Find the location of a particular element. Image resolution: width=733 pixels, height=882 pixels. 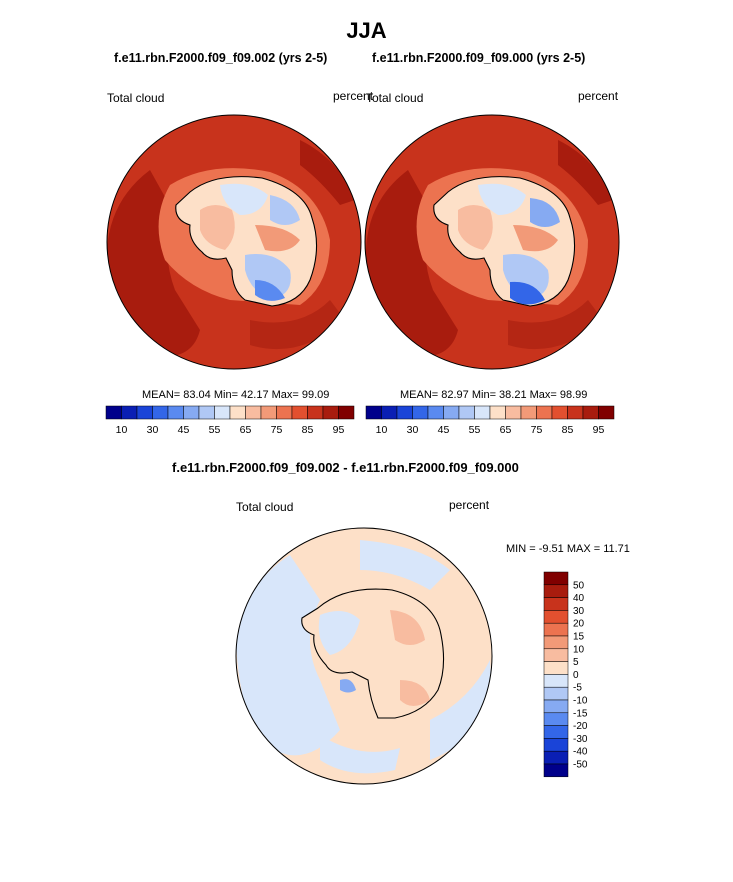

diff-colorbar-tick: 50 is located at coordinates (579, 585).